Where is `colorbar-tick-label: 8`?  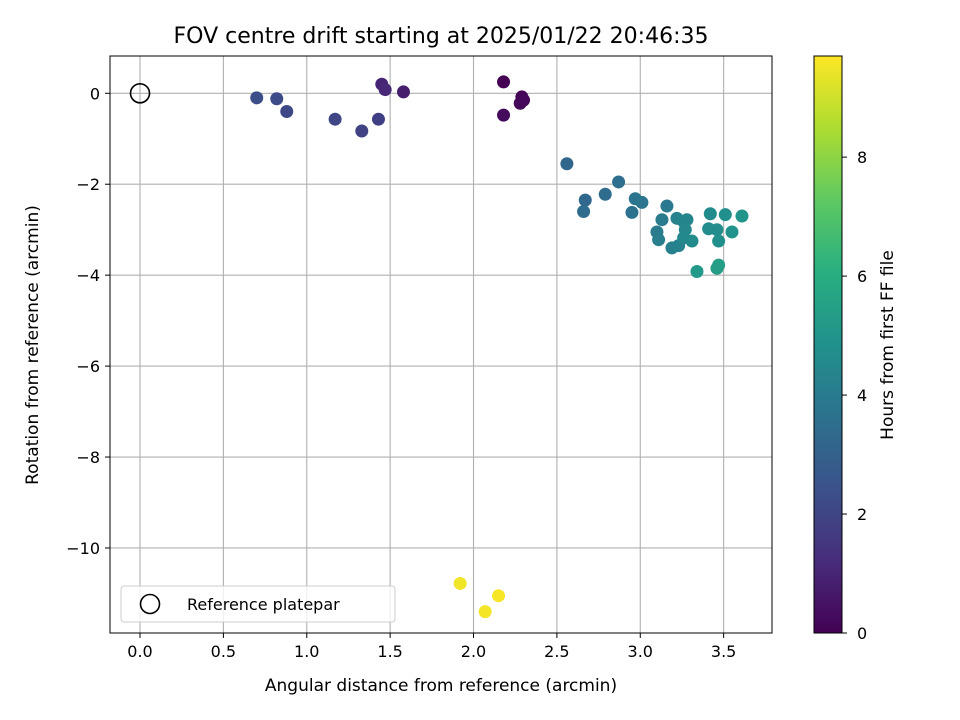 colorbar-tick-label: 8 is located at coordinates (862, 157).